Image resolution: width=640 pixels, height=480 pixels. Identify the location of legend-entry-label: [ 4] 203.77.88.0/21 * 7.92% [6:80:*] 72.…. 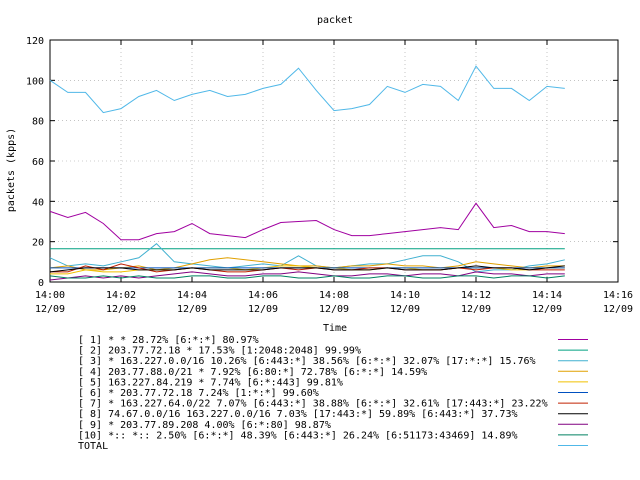
(252, 372).